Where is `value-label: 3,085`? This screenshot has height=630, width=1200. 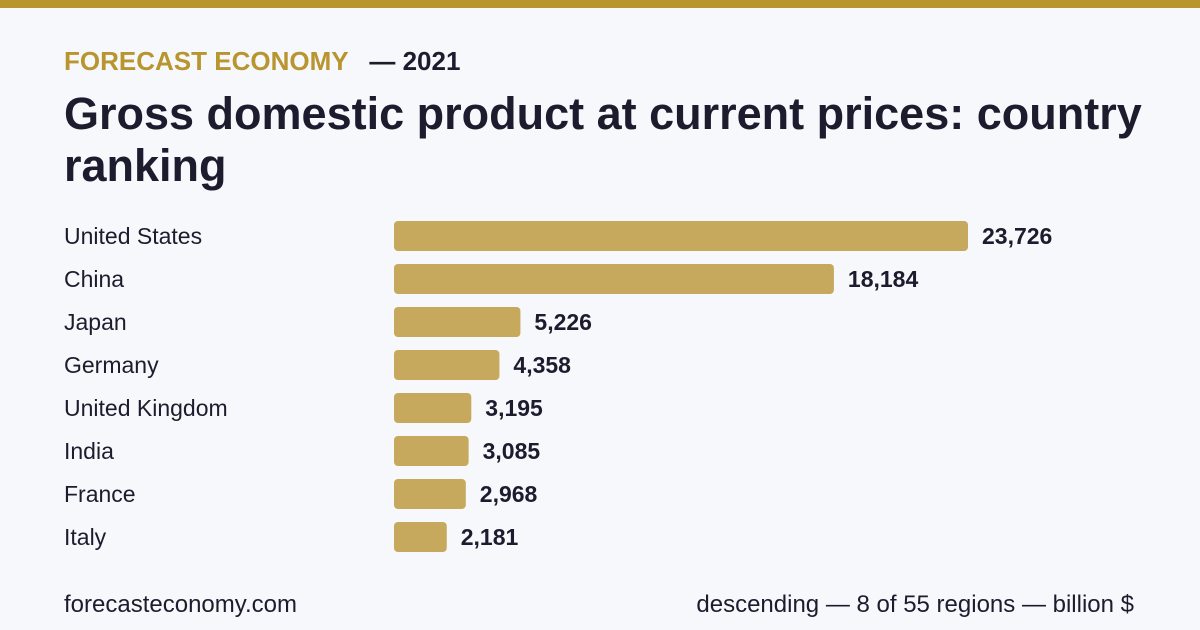
value-label: 3,085 is located at coordinates (512, 451).